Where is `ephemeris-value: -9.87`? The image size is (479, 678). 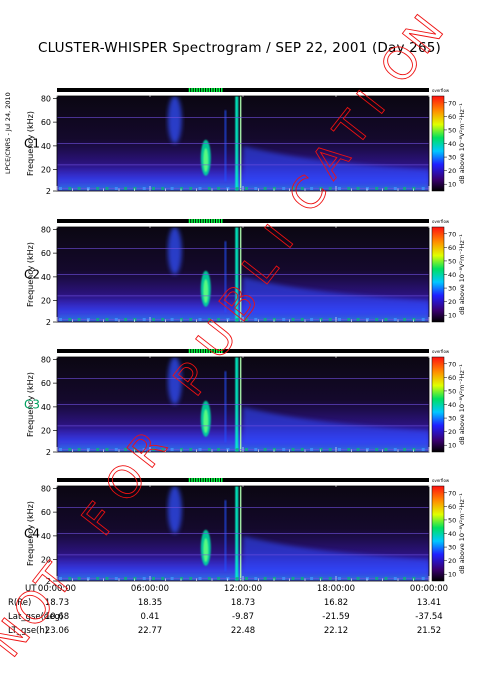 ephemeris-value: -9.87 is located at coordinates (243, 617).